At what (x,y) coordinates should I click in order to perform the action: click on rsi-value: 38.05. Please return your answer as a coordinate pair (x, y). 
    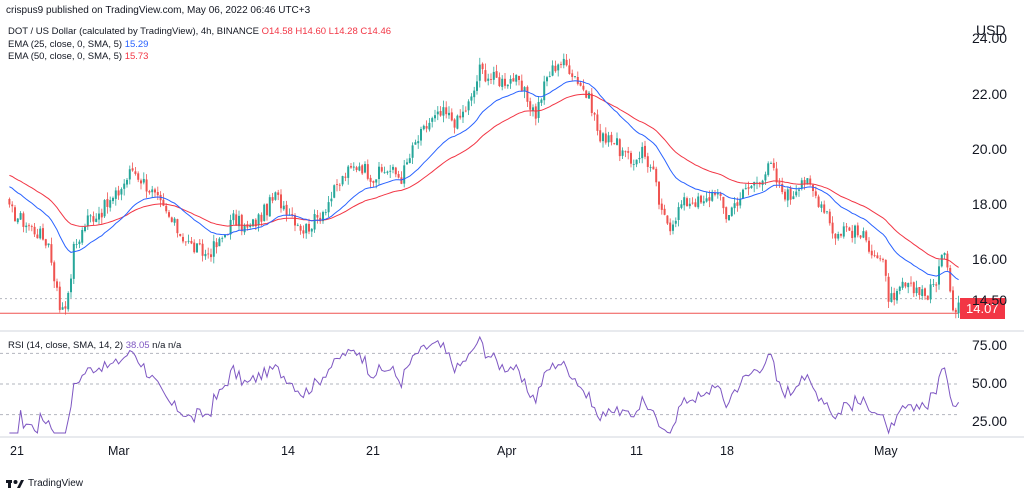
    Looking at the image, I should click on (137, 345).